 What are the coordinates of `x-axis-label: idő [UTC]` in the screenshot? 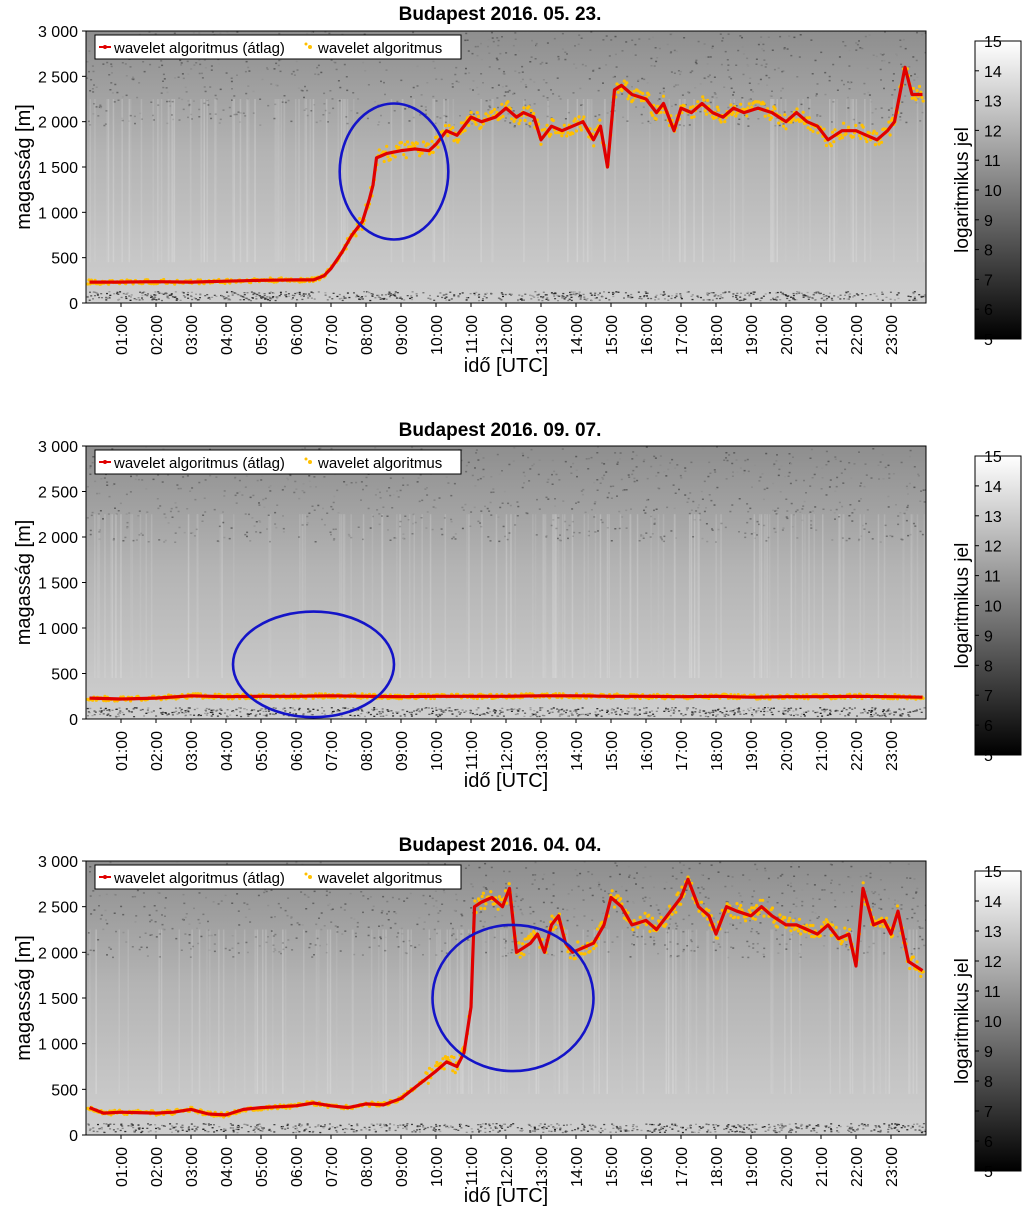 It's located at (506, 781).